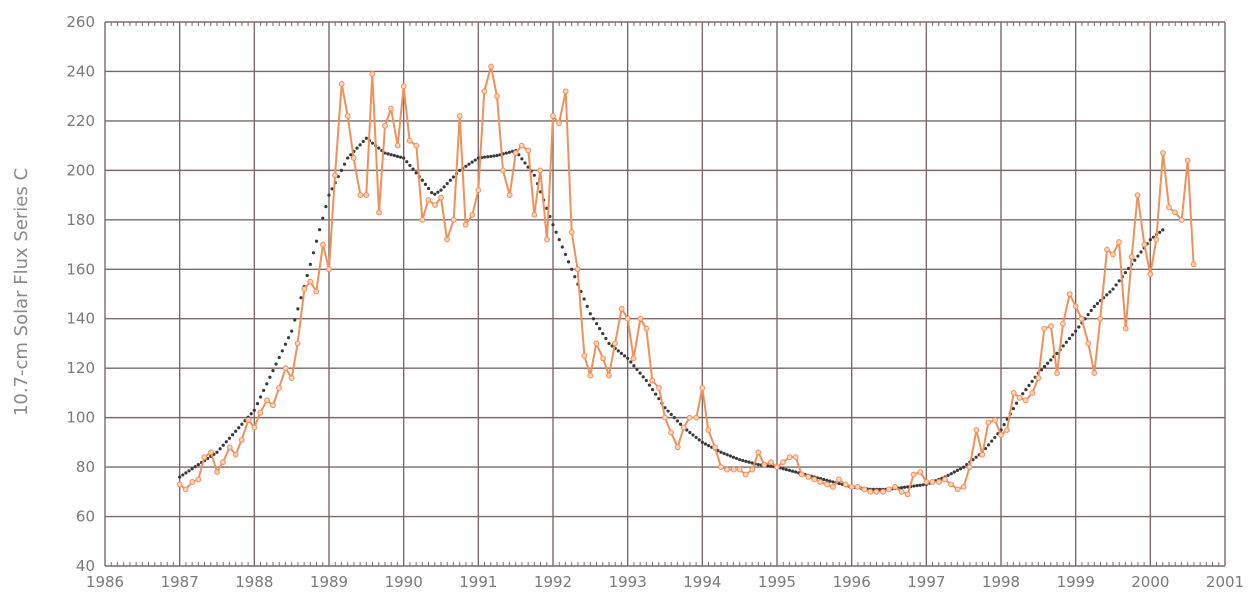 Image resolution: width=1256 pixels, height=594 pixels. Describe the element at coordinates (80, 368) in the screenshot. I see `y-tick-label: 120` at that location.